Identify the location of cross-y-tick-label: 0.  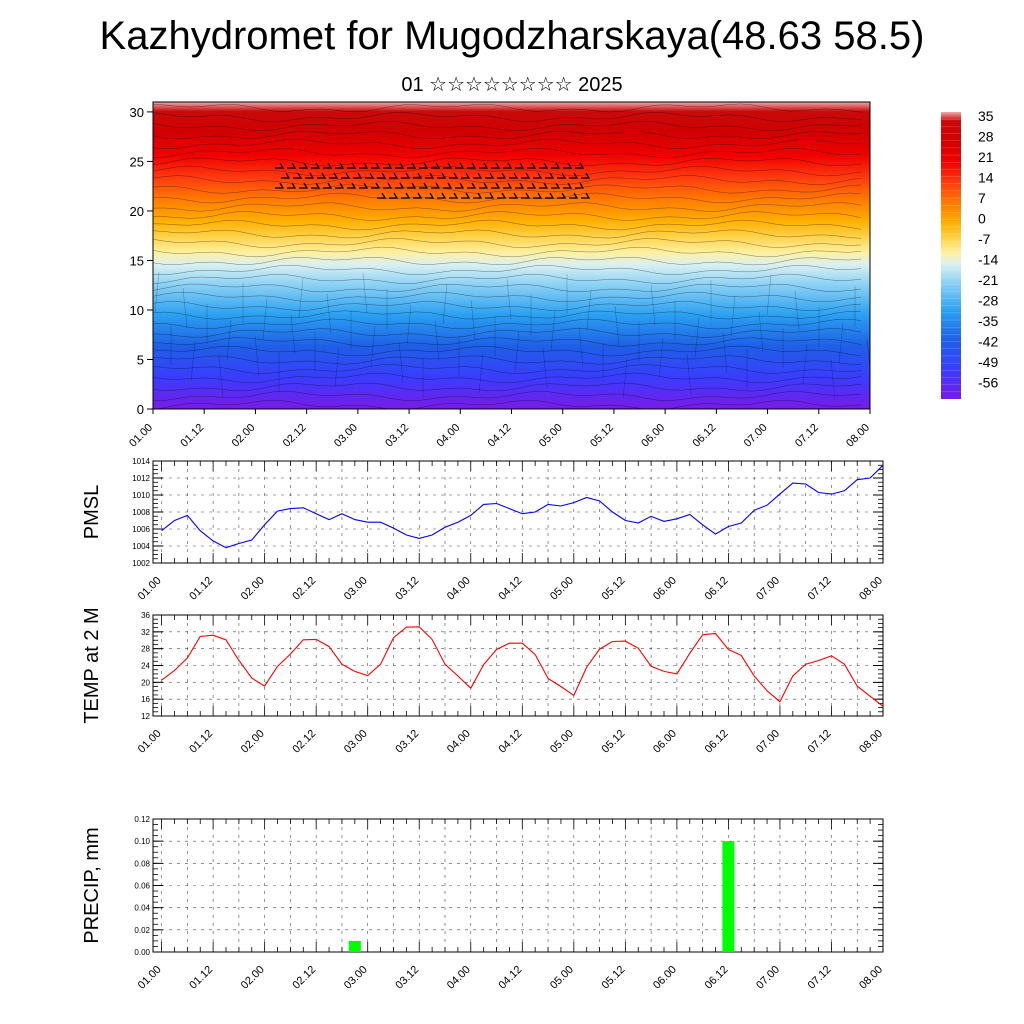
(140, 409).